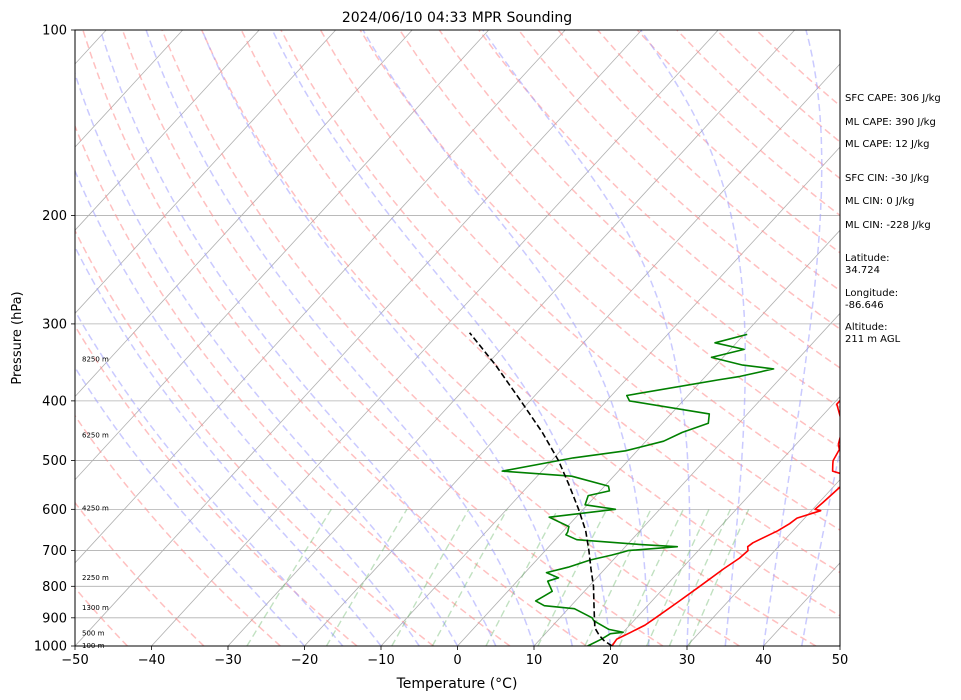 This screenshot has width=961, height=700. I want to click on y-tick-label: 200, so click(54, 216).